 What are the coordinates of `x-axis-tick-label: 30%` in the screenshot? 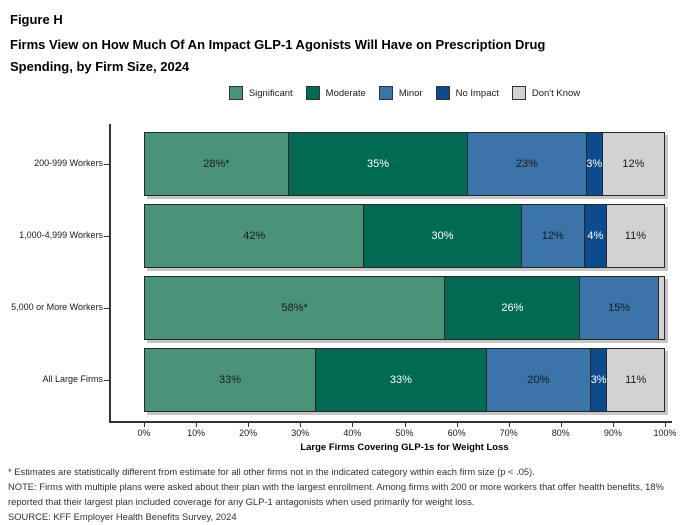 It's located at (300, 433).